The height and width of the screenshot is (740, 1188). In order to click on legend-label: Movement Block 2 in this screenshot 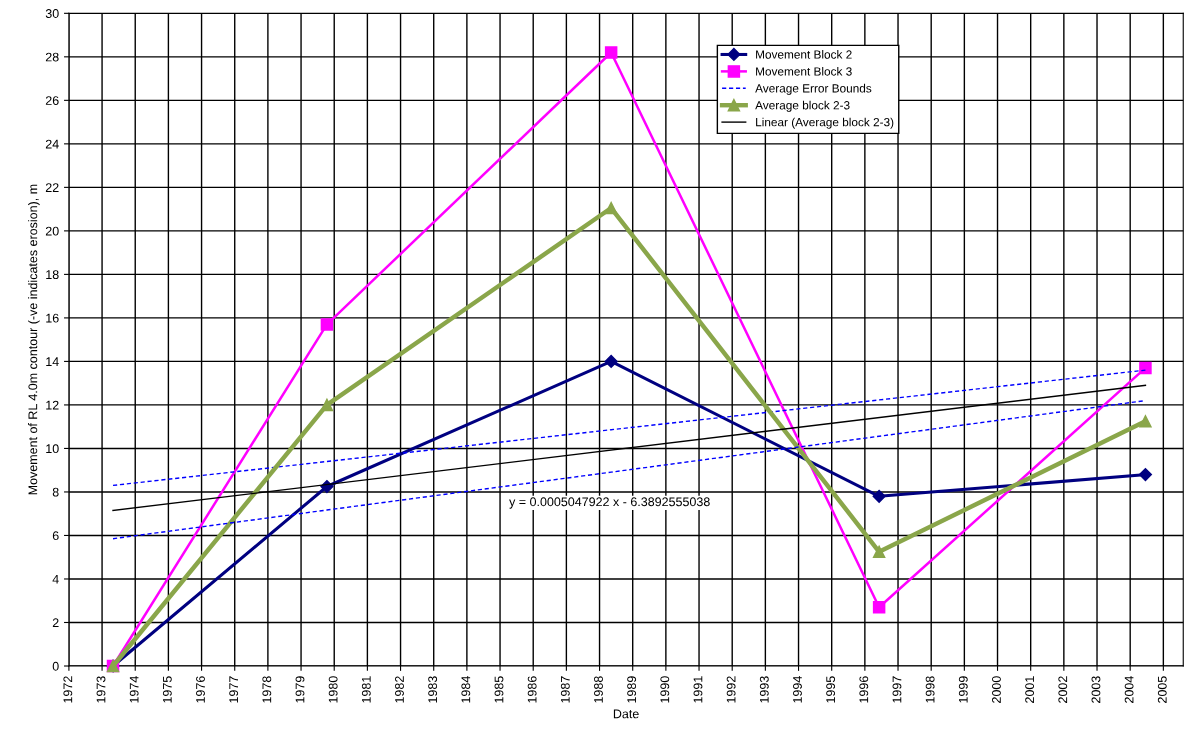, I will do `click(804, 54)`.